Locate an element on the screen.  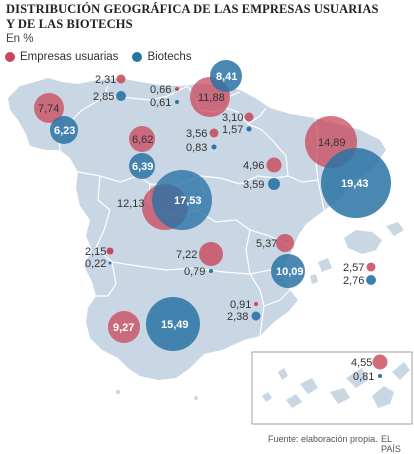
label-usuarias-canarias: 4,55 is located at coordinates (361, 363).